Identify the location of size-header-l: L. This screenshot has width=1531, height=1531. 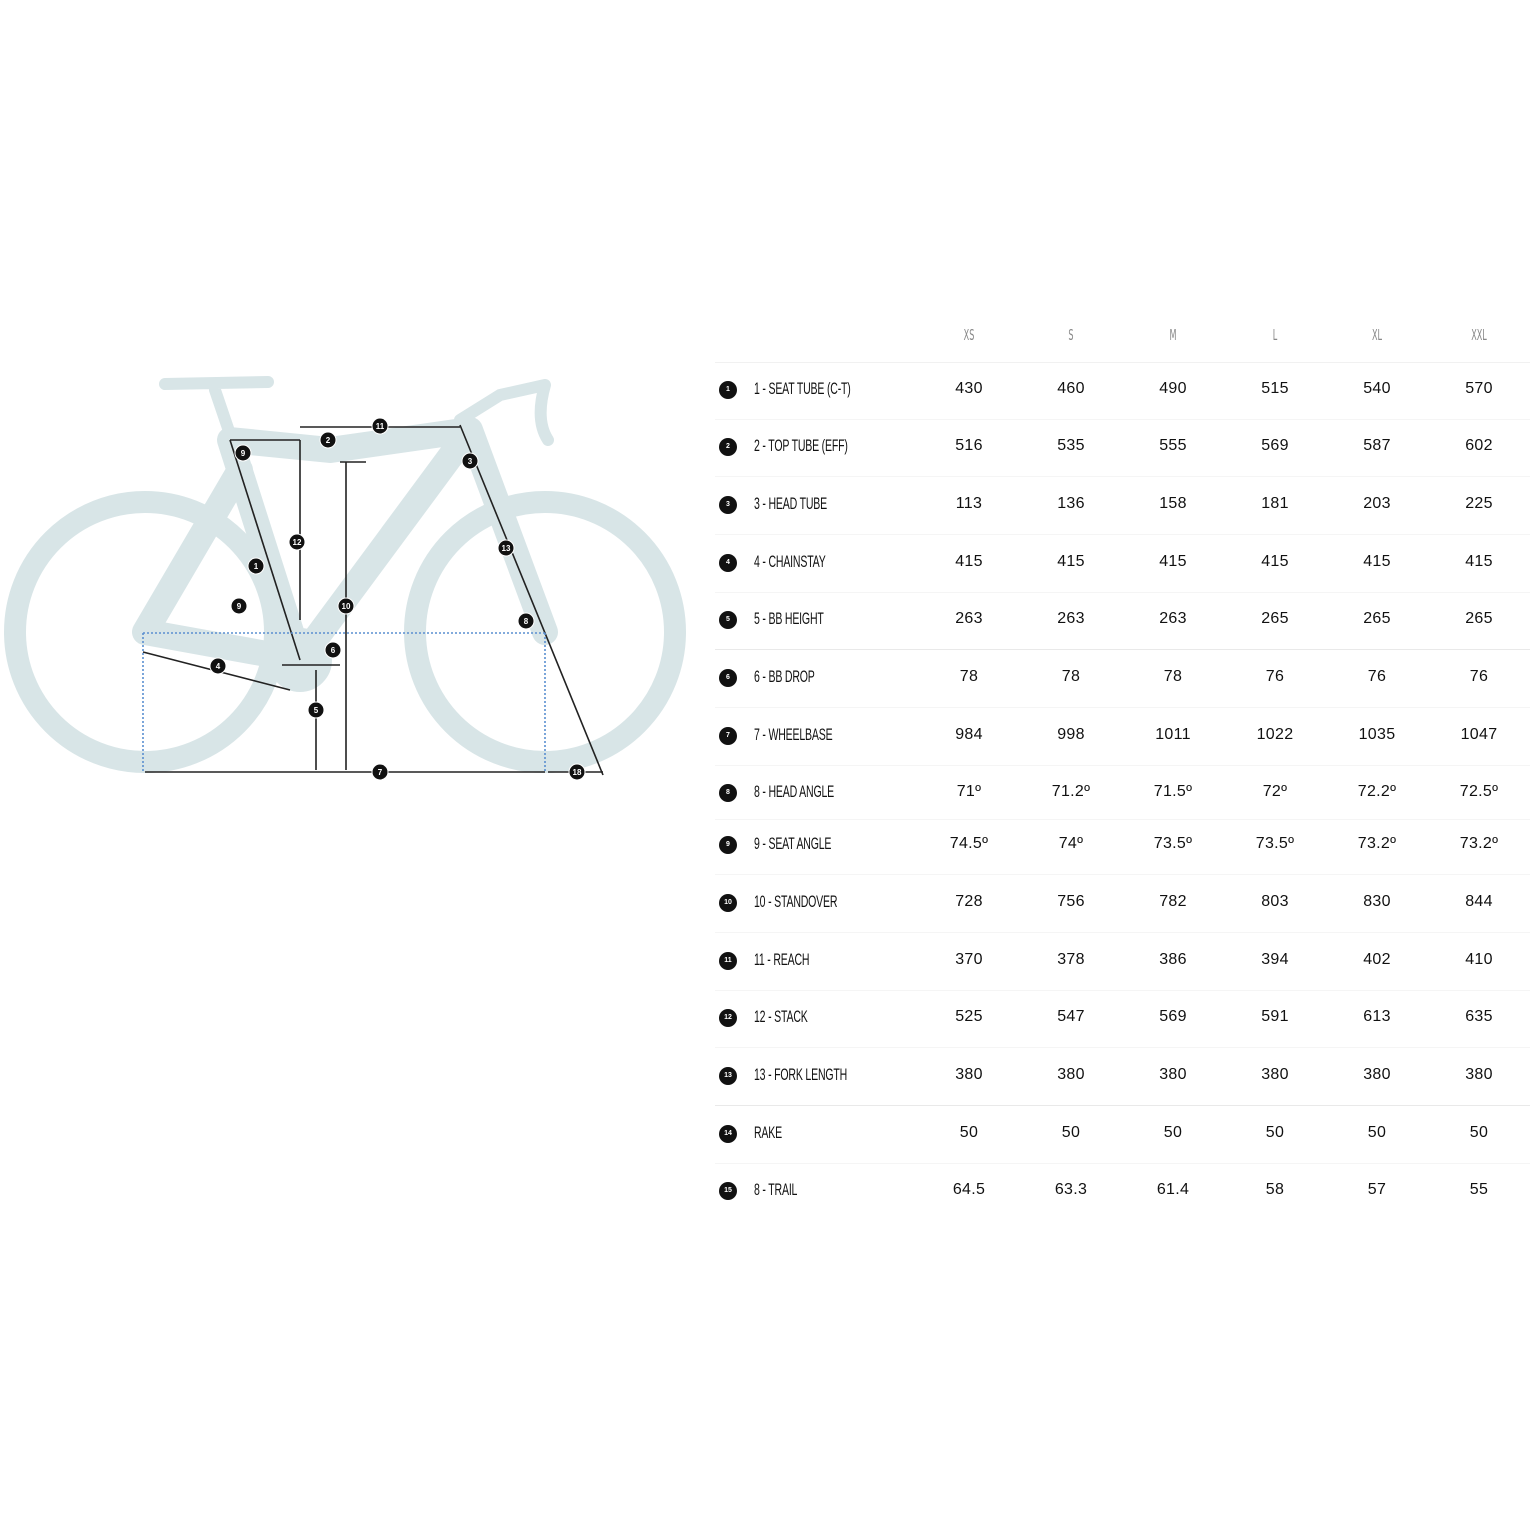
(1275, 335).